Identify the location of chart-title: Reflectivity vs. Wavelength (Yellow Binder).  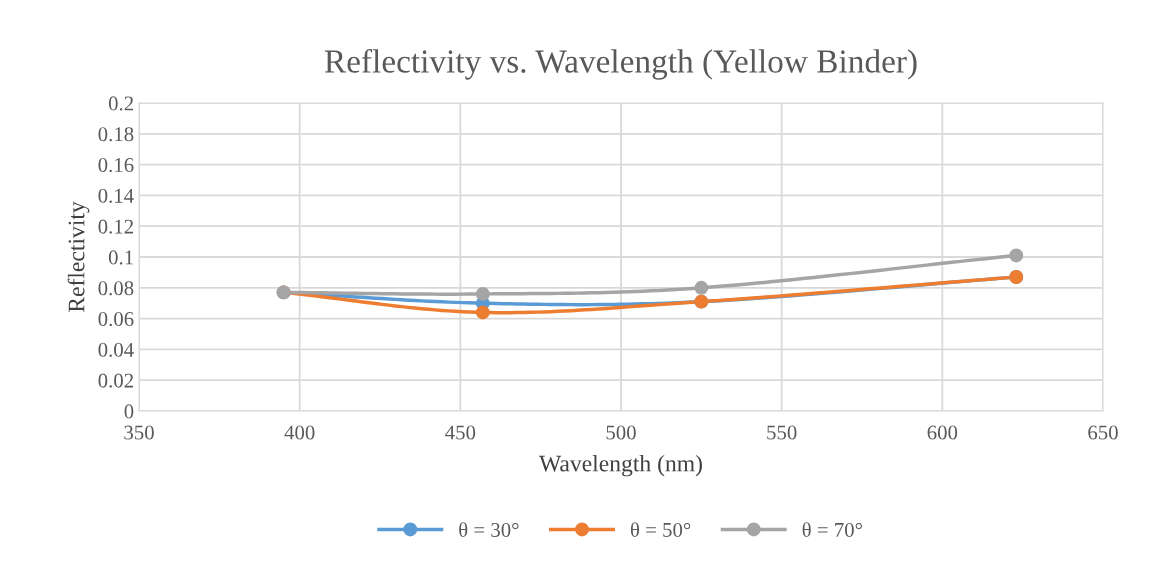
(620, 64).